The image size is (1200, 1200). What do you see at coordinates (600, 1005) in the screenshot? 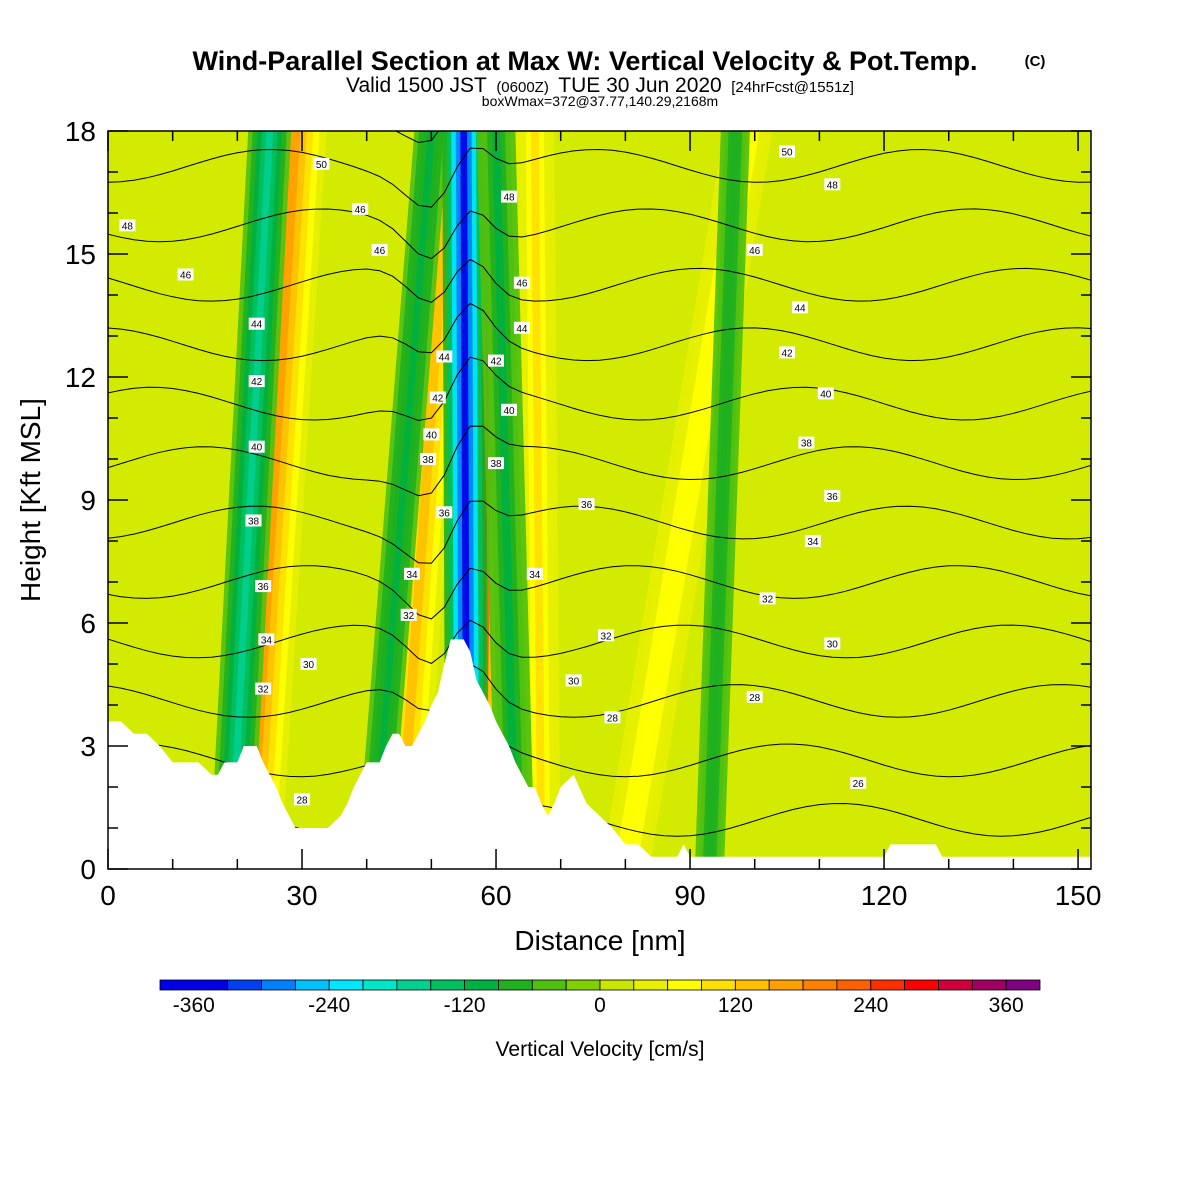
I see `colorbar-tick-label: 0` at bounding box center [600, 1005].